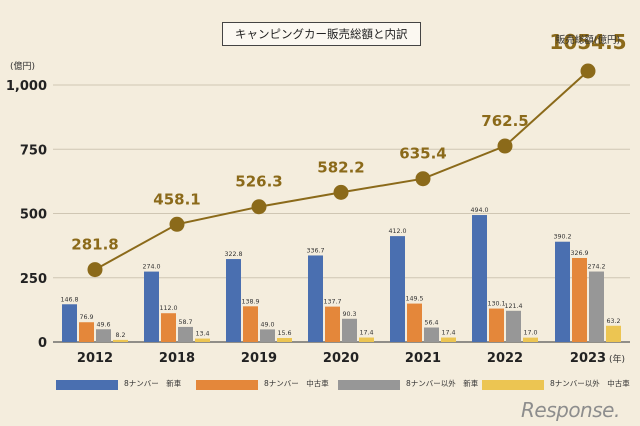  I want to click on bar-value-label: 336.7, so click(315, 250).